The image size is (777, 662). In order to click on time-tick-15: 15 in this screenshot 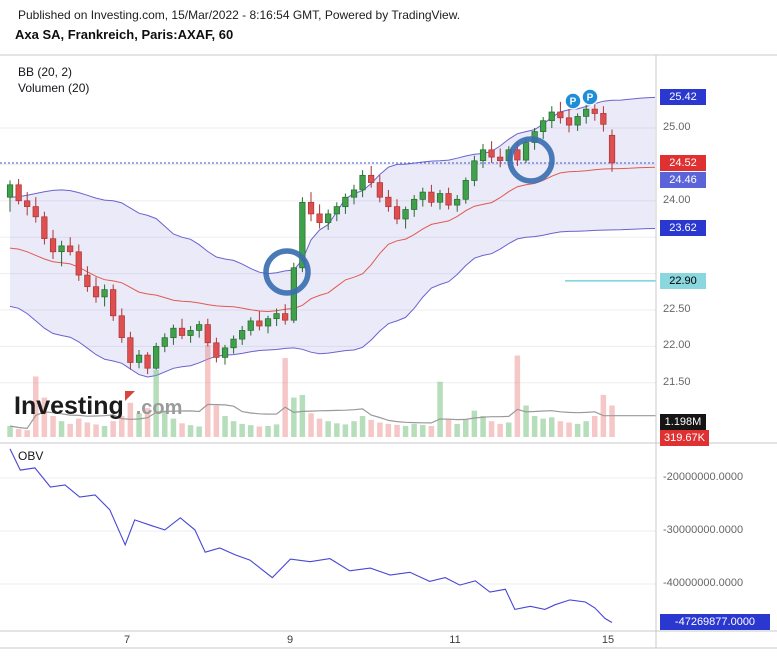, I will do `click(608, 640)`.